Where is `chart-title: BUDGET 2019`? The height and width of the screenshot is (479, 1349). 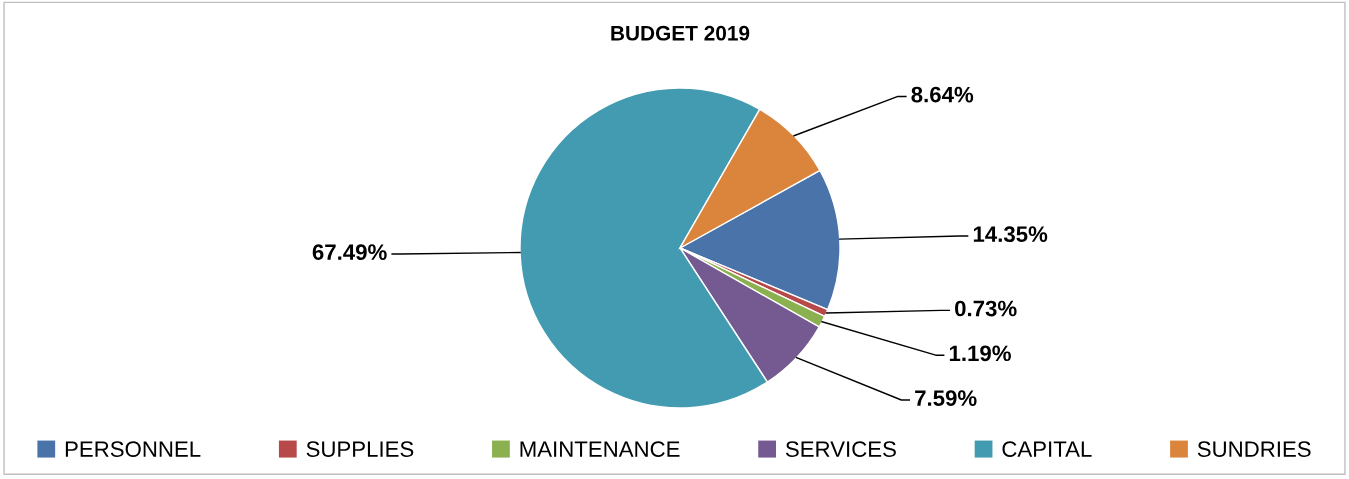 chart-title: BUDGET 2019 is located at coordinates (680, 33).